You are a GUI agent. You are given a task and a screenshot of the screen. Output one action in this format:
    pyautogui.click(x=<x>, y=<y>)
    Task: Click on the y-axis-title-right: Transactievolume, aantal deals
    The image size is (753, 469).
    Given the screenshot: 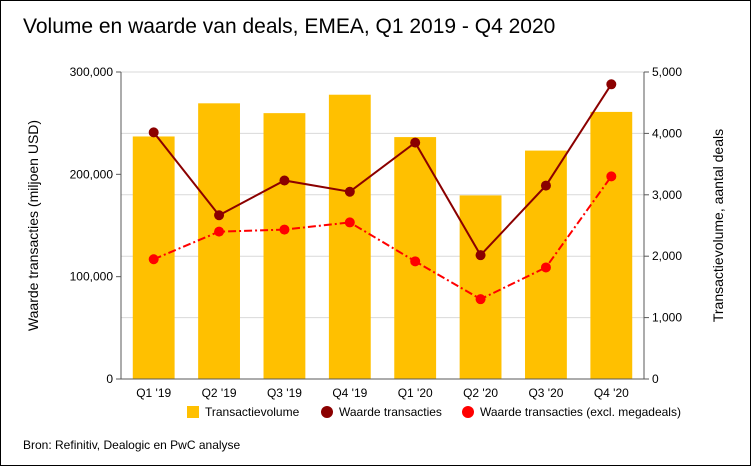 What is the action you would take?
    pyautogui.click(x=718, y=225)
    